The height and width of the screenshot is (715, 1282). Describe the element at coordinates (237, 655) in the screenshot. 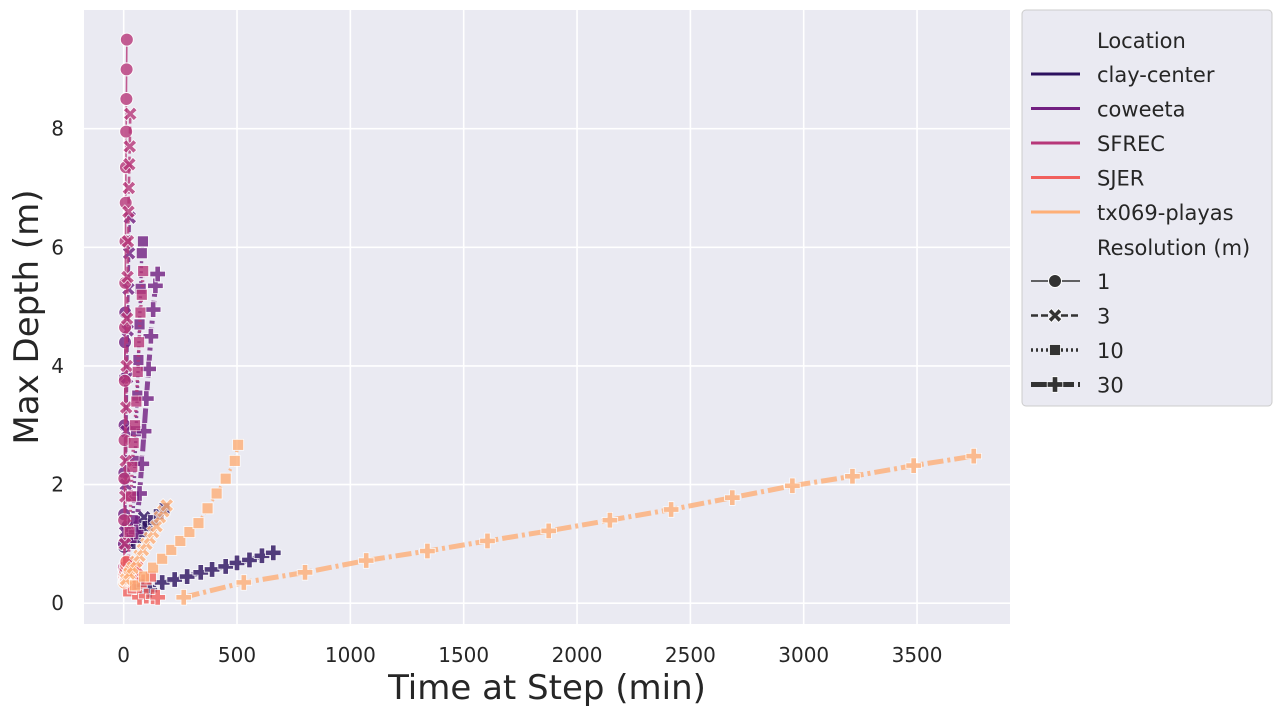

I see `x-tick-label: 500` at that location.